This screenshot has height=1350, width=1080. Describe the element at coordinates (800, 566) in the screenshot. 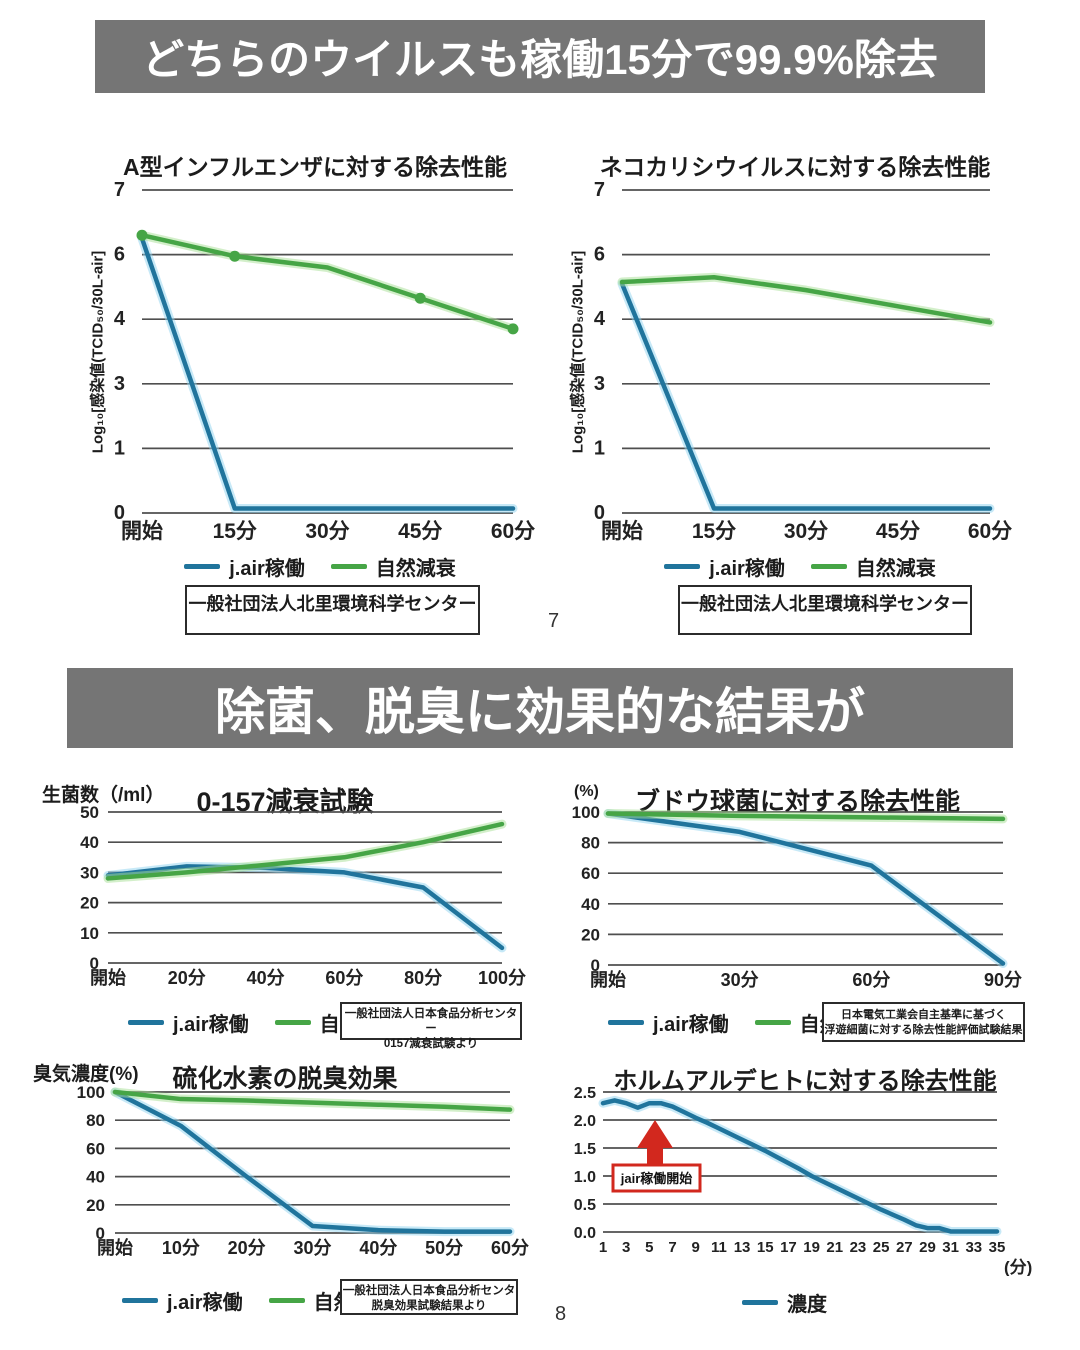

I see `legend-calicivirus: j.air稼働 自然減衰` at that location.